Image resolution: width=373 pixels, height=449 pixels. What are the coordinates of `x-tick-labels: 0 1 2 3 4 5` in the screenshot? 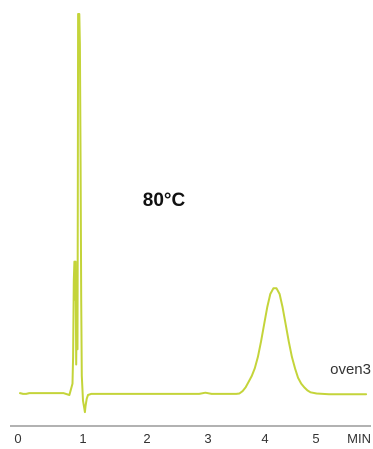 It's located at (166, 438).